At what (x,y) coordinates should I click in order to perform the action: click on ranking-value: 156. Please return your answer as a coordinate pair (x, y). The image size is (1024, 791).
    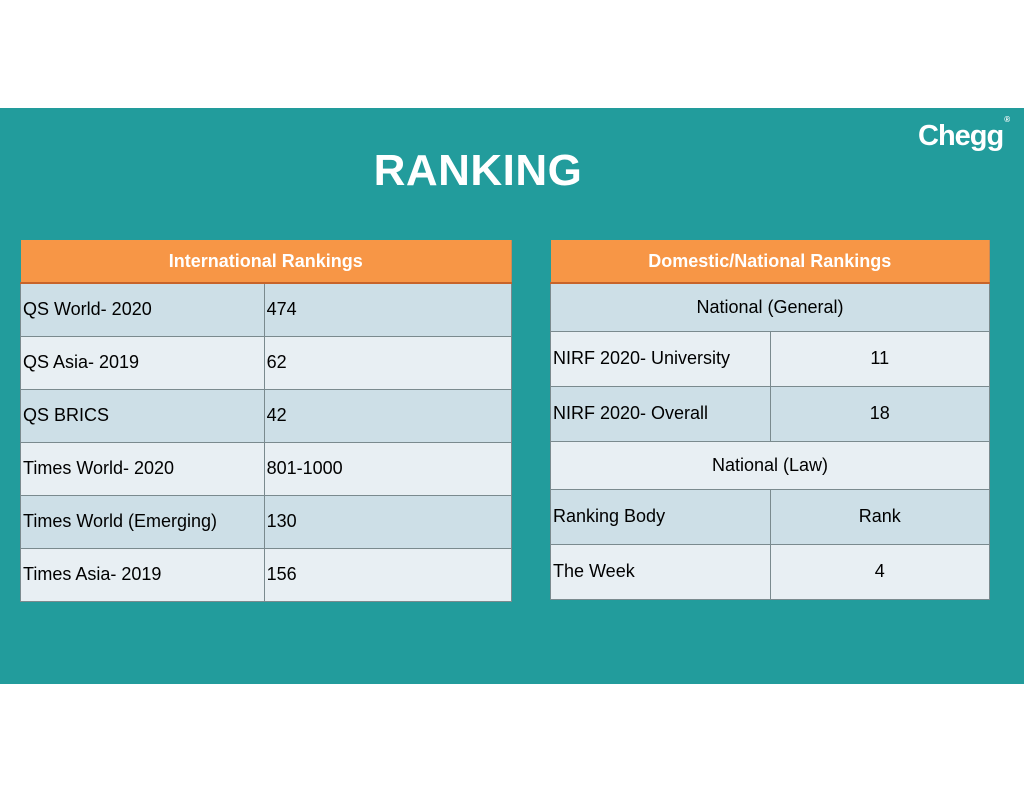
    Looking at the image, I should click on (388, 574).